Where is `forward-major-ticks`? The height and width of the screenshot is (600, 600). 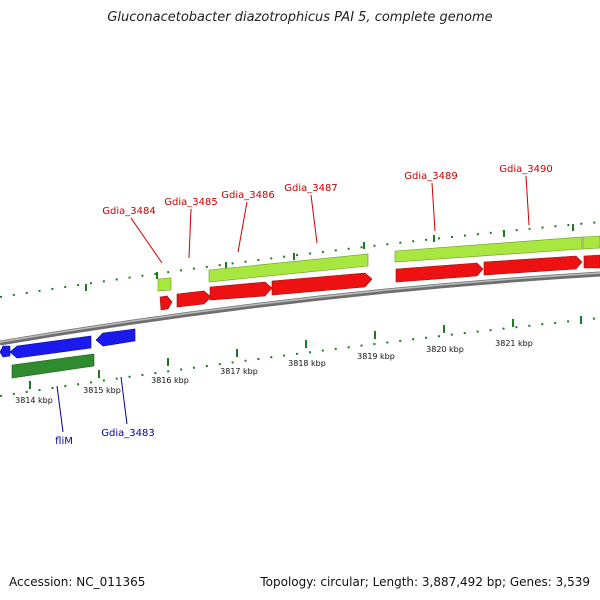 forward-major-ticks is located at coordinates (329, 257).